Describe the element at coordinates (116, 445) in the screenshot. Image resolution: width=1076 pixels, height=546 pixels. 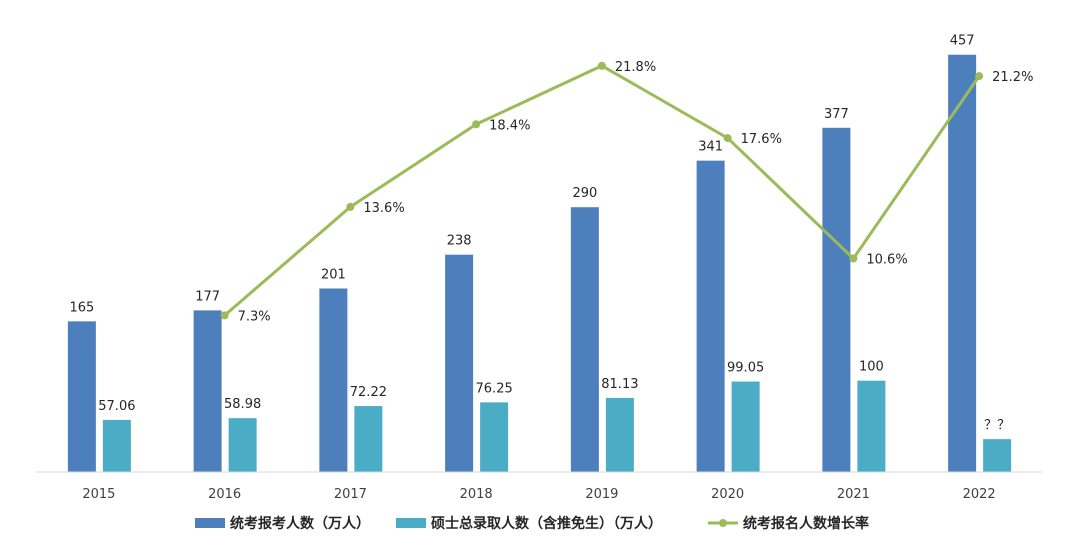
I see `bar-admissions-2015` at that location.